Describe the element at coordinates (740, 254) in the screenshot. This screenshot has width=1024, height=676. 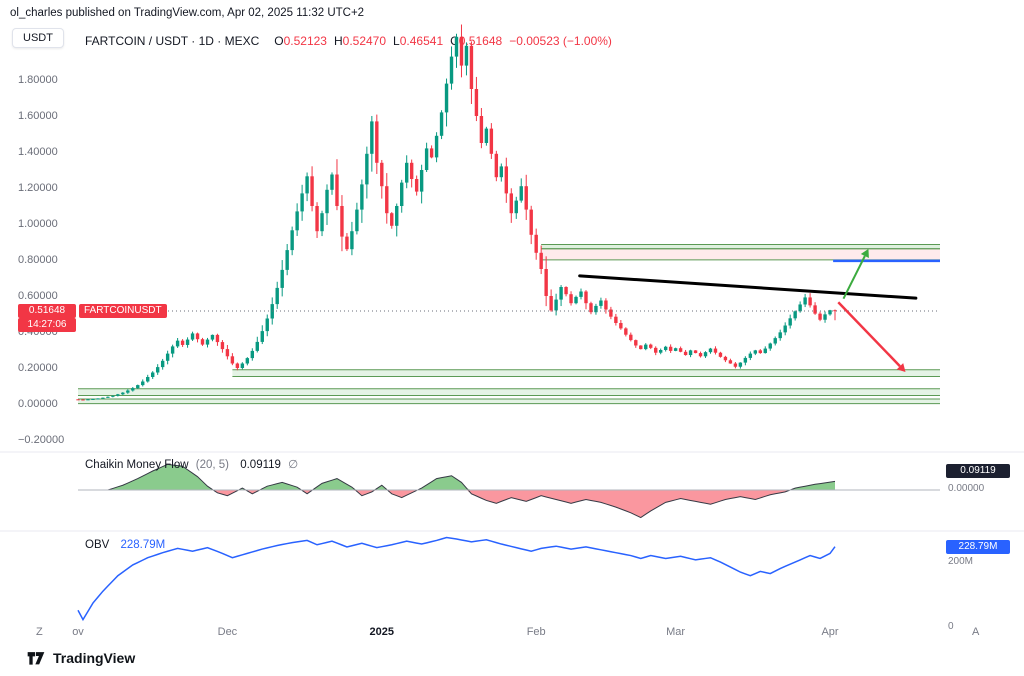
I see `supply-zone-lower` at that location.